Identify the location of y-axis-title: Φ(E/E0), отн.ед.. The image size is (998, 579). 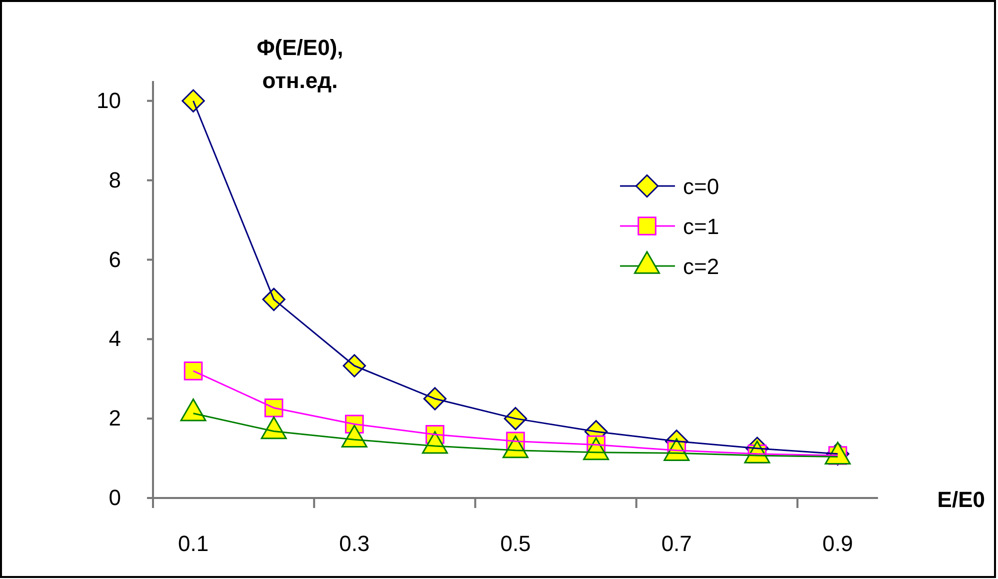
(300, 64).